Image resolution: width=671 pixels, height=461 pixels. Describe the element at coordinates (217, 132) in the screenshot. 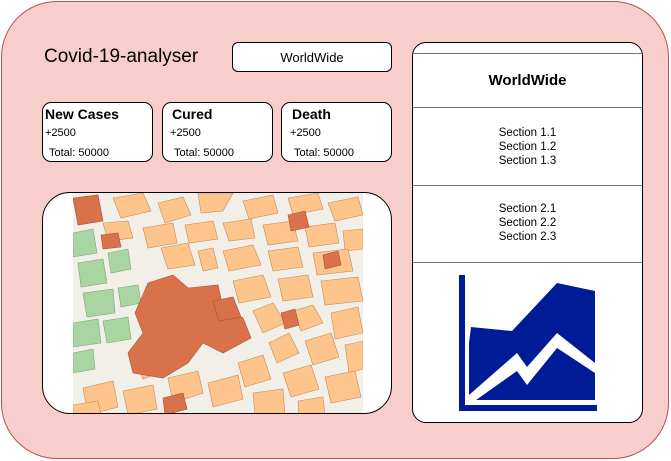

I see `stat-card-cured: Cured +2500 Total: 50000` at that location.